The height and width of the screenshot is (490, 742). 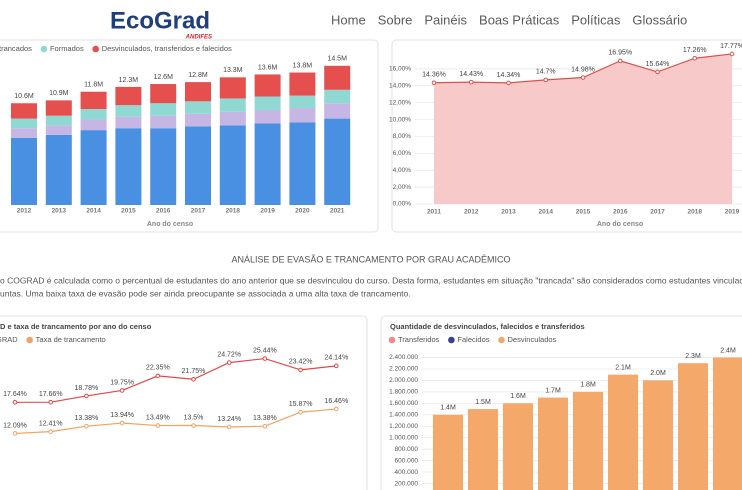 What do you see at coordinates (403, 403) in the screenshot?
I see `y-tick-label: 1.600.000` at bounding box center [403, 403].